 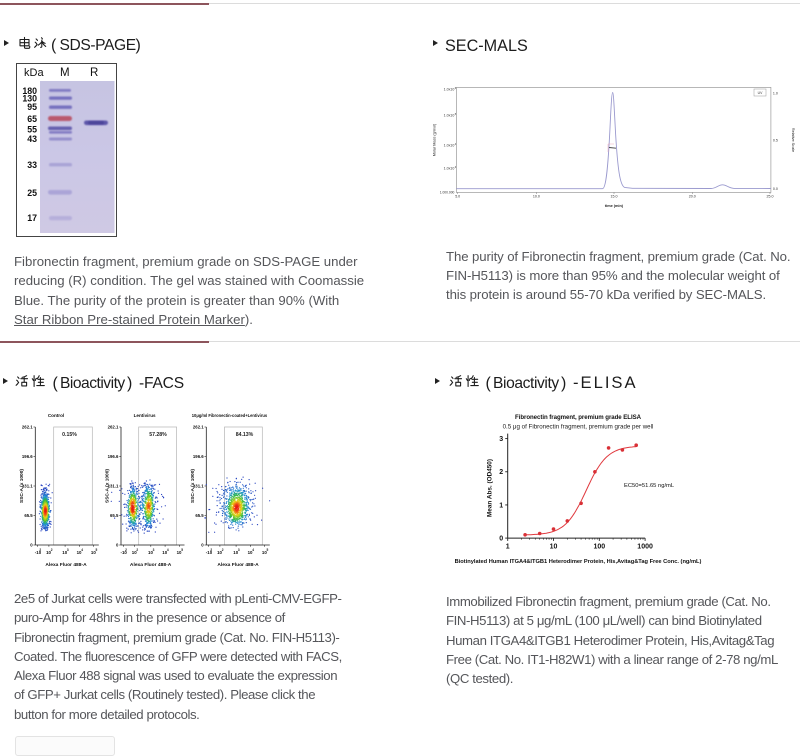 What do you see at coordinates (490, 488) in the screenshot?
I see `svg-text: Mean Abs. (OD450)` at bounding box center [490, 488].